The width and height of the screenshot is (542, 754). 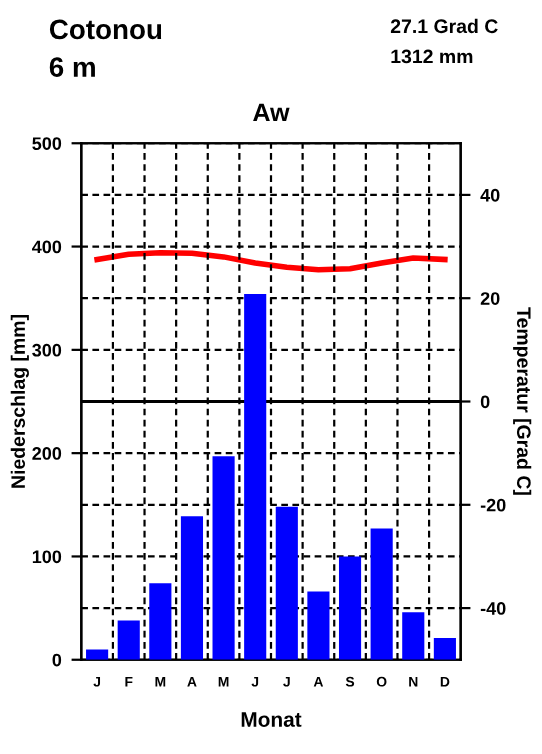 I want to click on text: 6 m, so click(x=72, y=67).